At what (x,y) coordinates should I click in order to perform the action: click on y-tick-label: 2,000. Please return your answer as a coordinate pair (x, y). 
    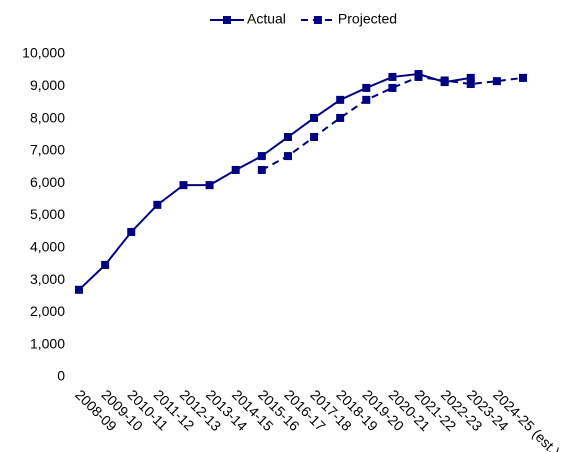
    Looking at the image, I should click on (47, 311).